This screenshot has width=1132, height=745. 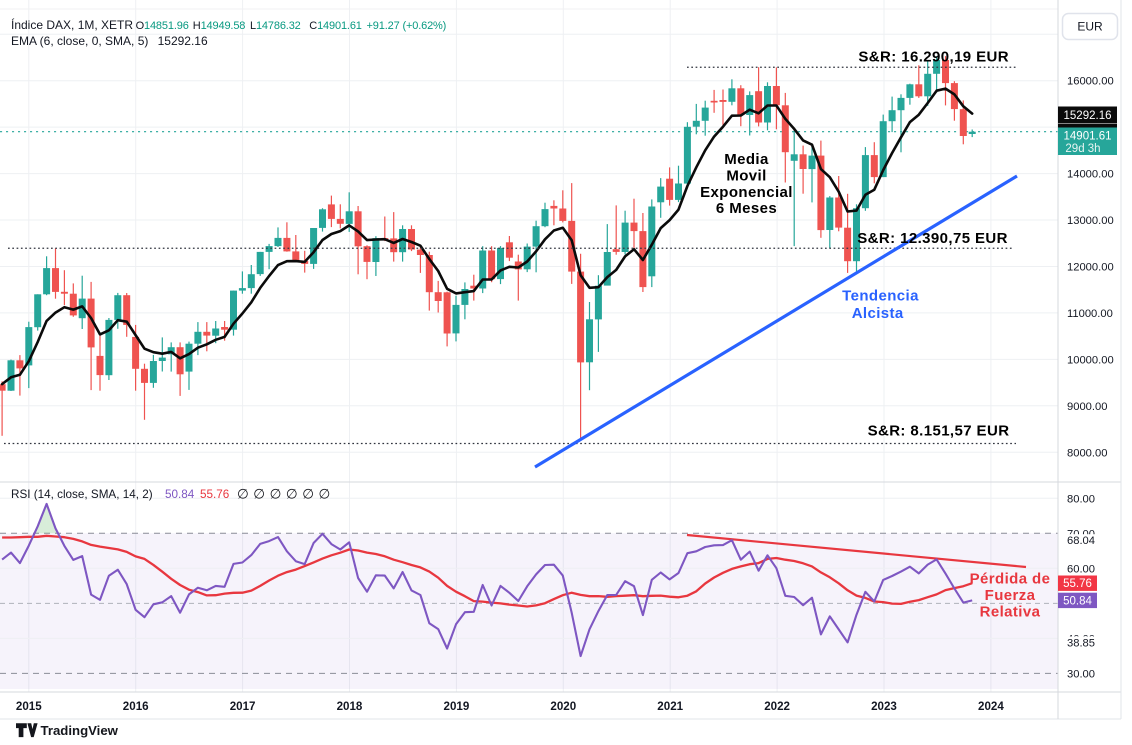 What do you see at coordinates (457, 706) in the screenshot?
I see `svg-text: 2019` at bounding box center [457, 706].